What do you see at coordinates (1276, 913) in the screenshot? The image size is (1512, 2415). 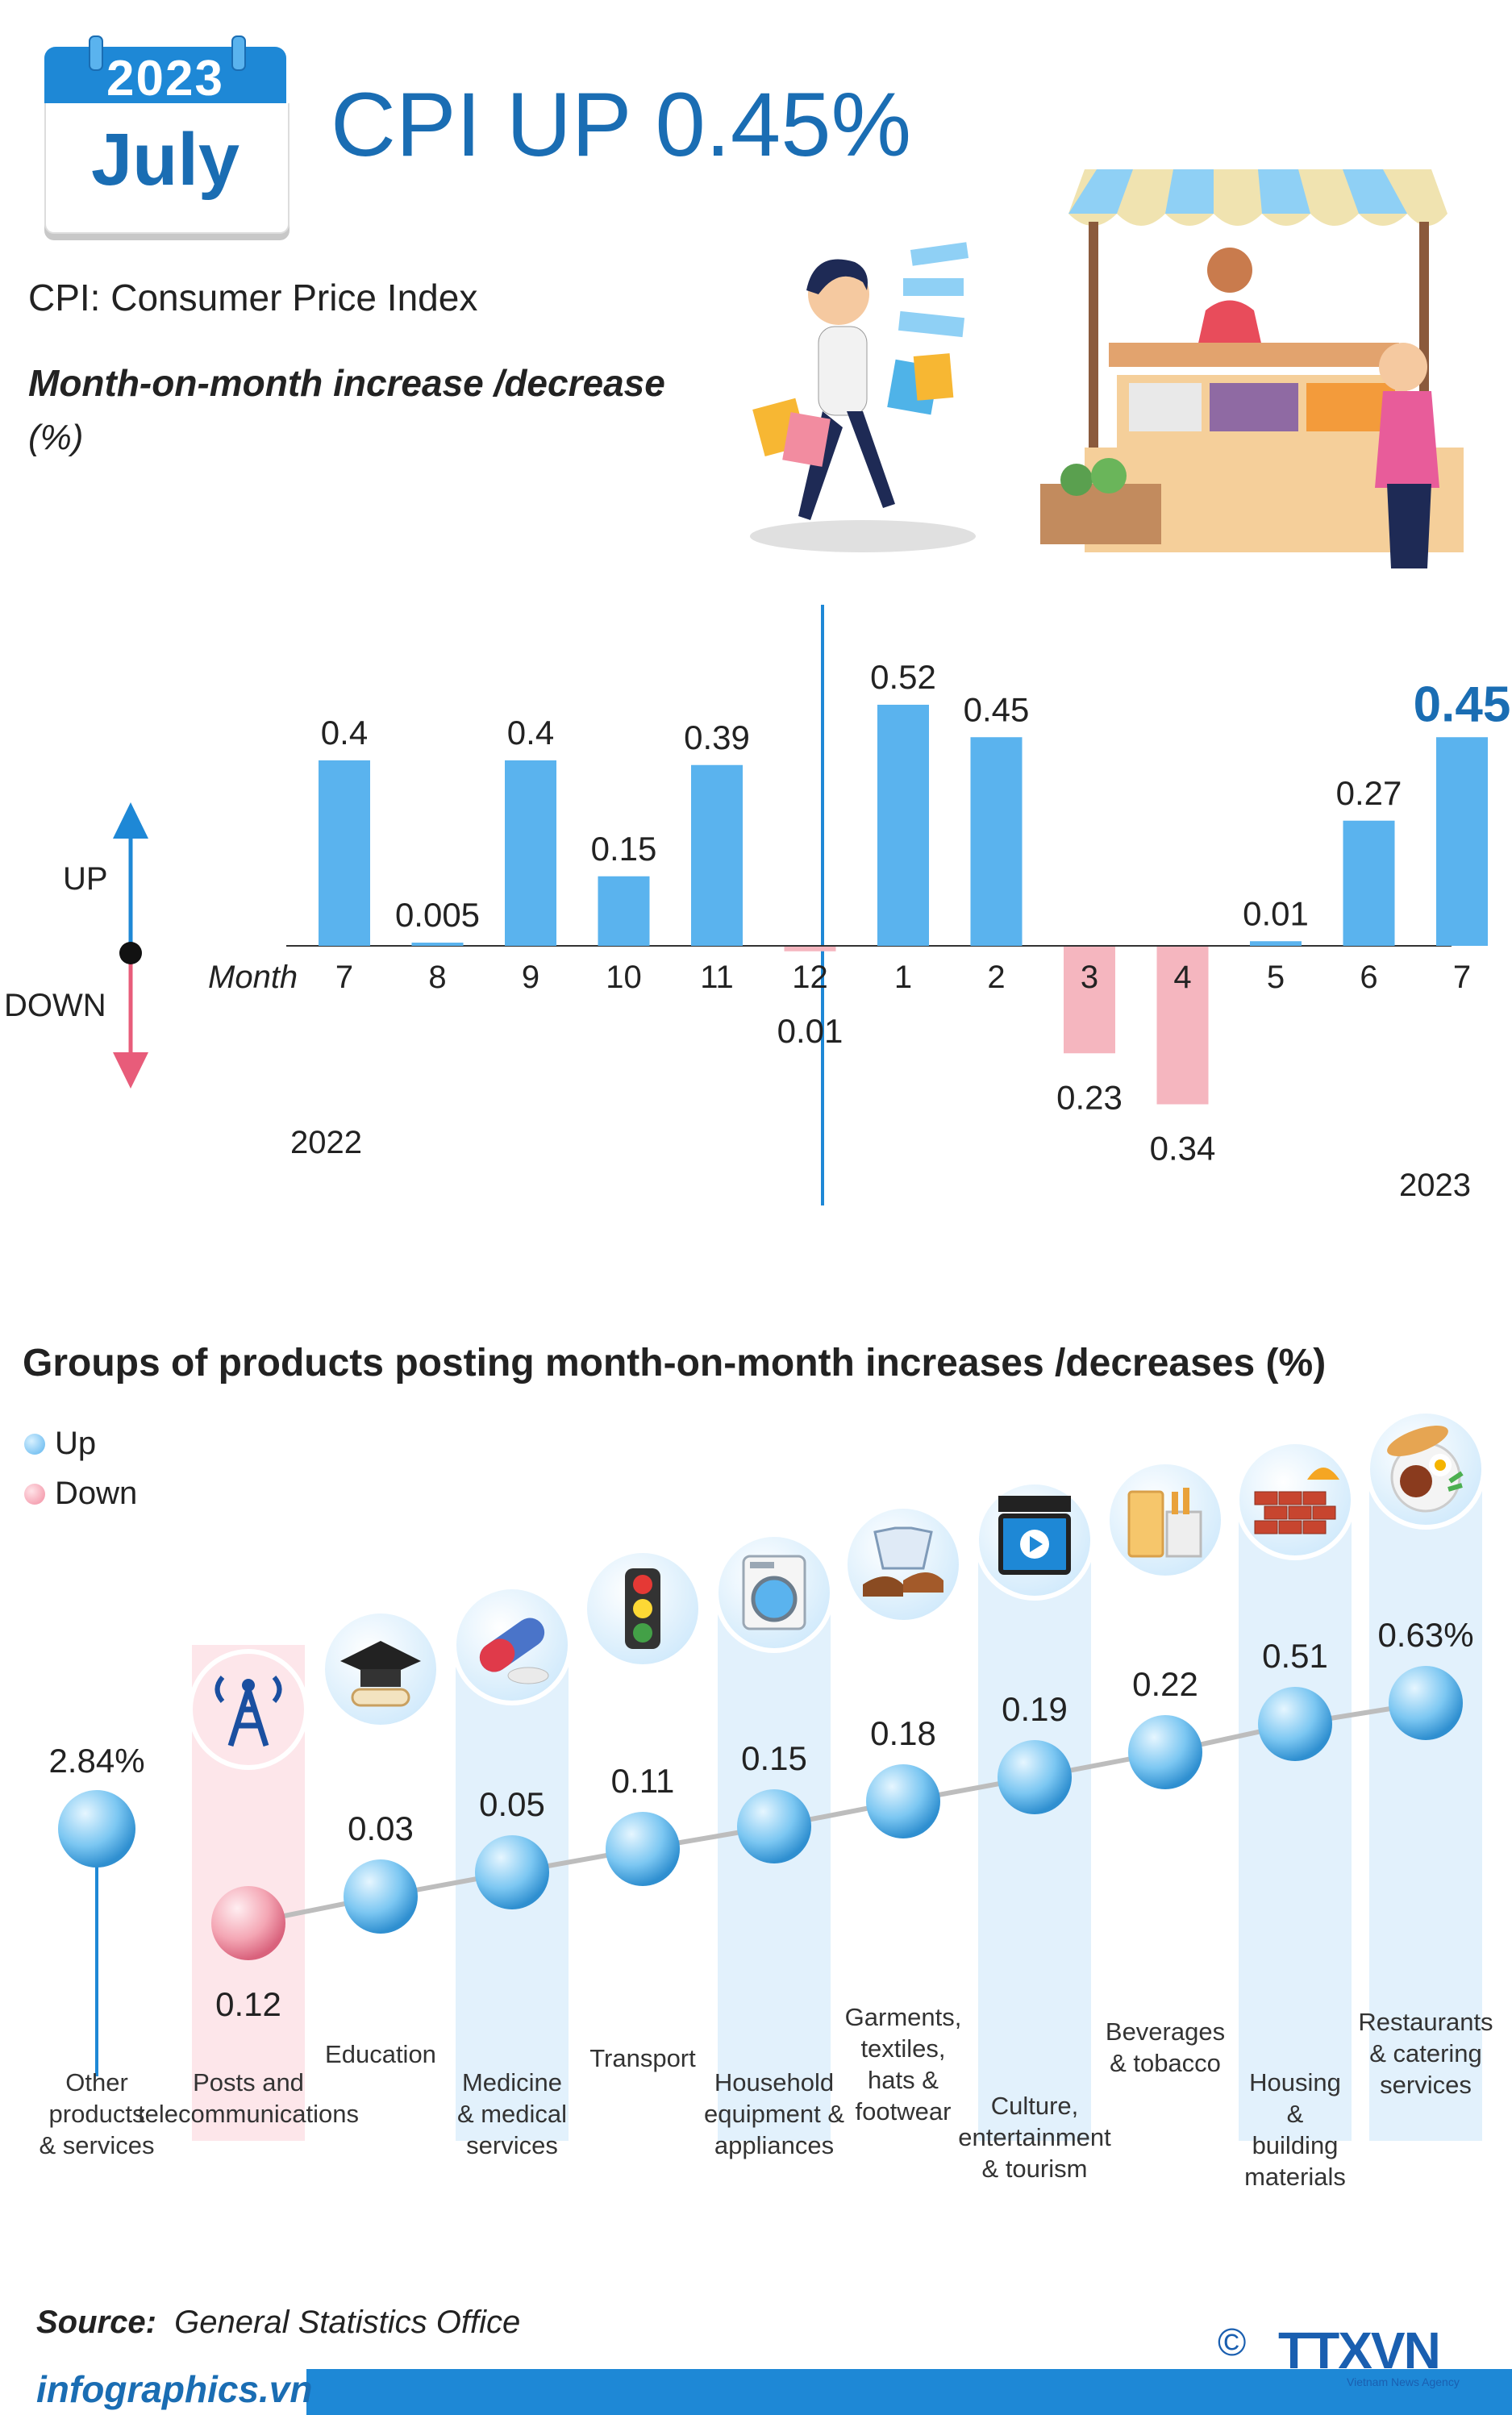 I see `bar-label-11: 0.01` at bounding box center [1276, 913].